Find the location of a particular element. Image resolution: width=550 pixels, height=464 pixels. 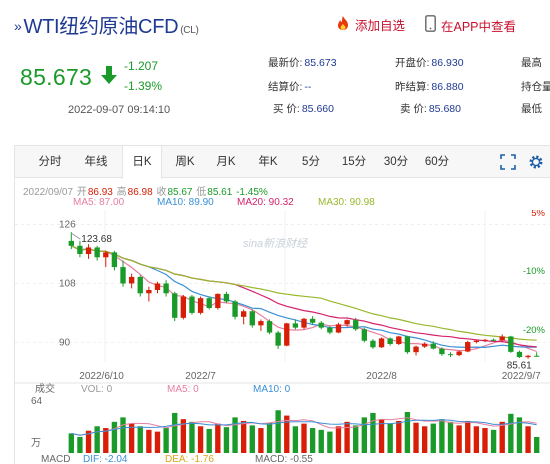

field-settle: 结算价: -- is located at coordinates (290, 87).